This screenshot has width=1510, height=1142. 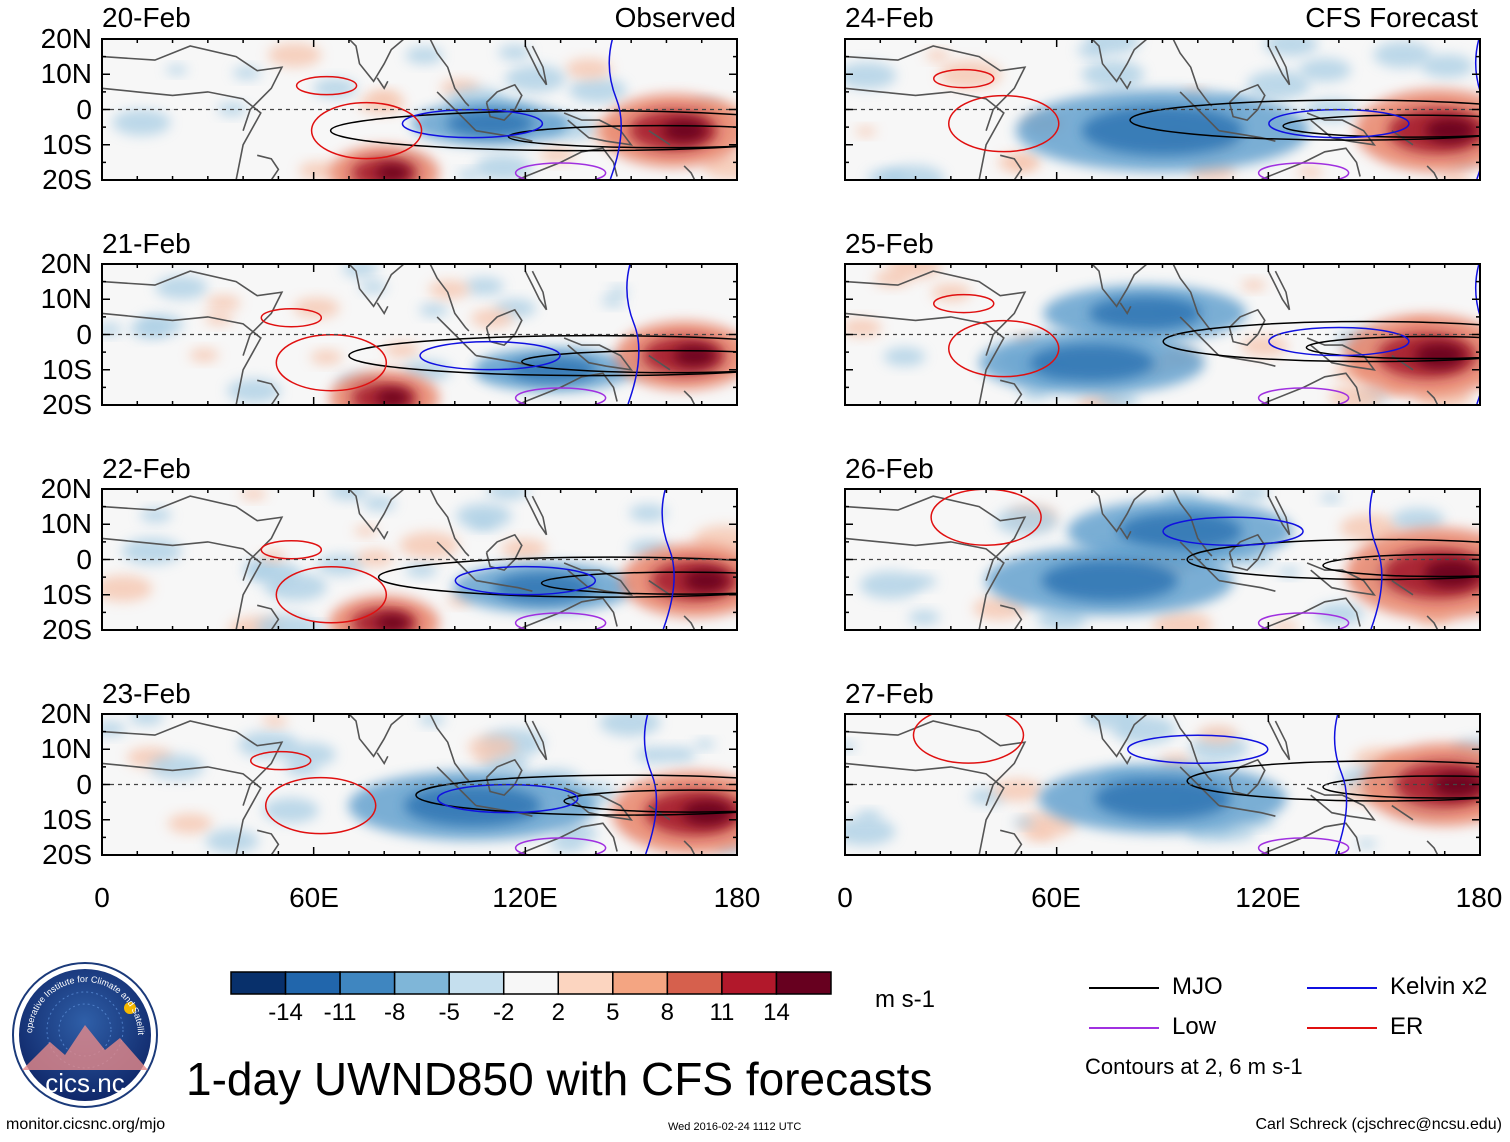 I want to click on x-tick-60e-left: 60E, so click(x=314, y=897).